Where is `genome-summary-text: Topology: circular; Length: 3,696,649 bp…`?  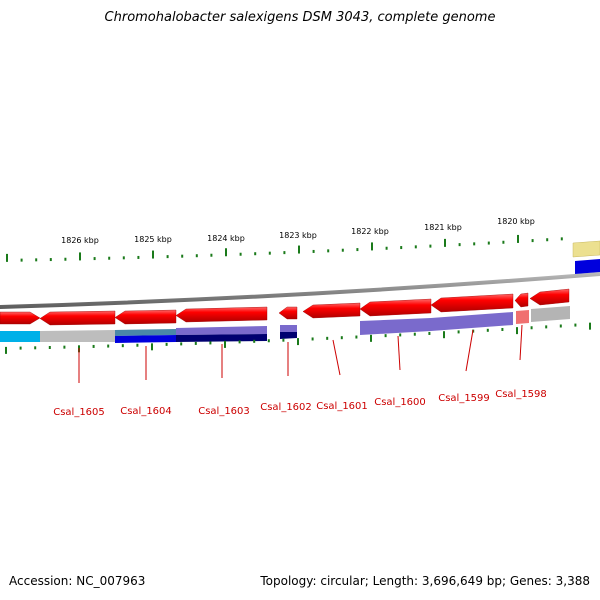 genome-summary-text: Topology: circular; Length: 3,696,649 bp… is located at coordinates (425, 581).